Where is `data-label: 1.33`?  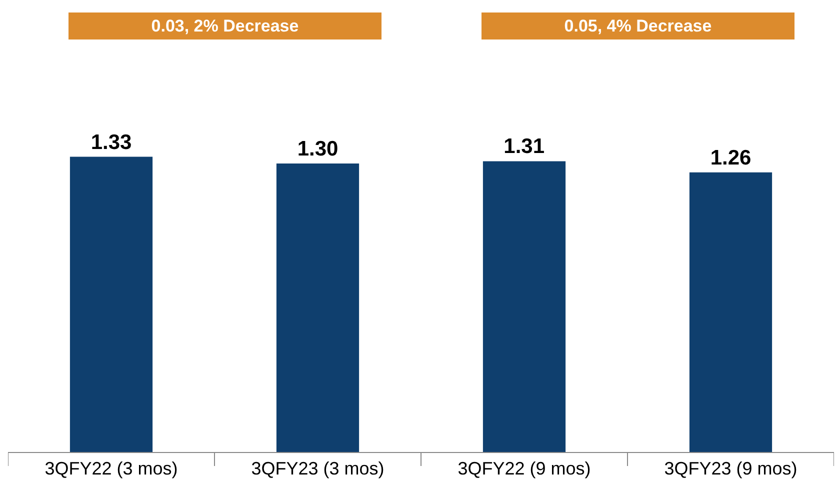 data-label: 1.33 is located at coordinates (111, 142).